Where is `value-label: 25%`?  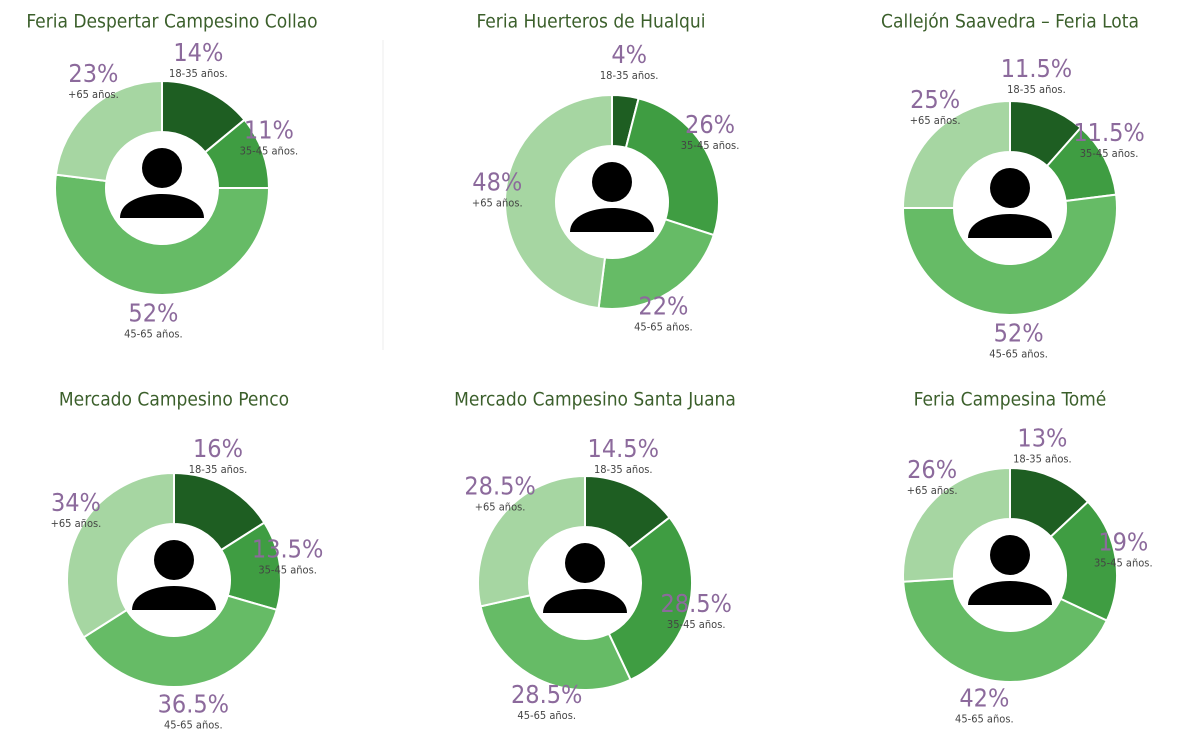 value-label: 25% is located at coordinates (935, 99).